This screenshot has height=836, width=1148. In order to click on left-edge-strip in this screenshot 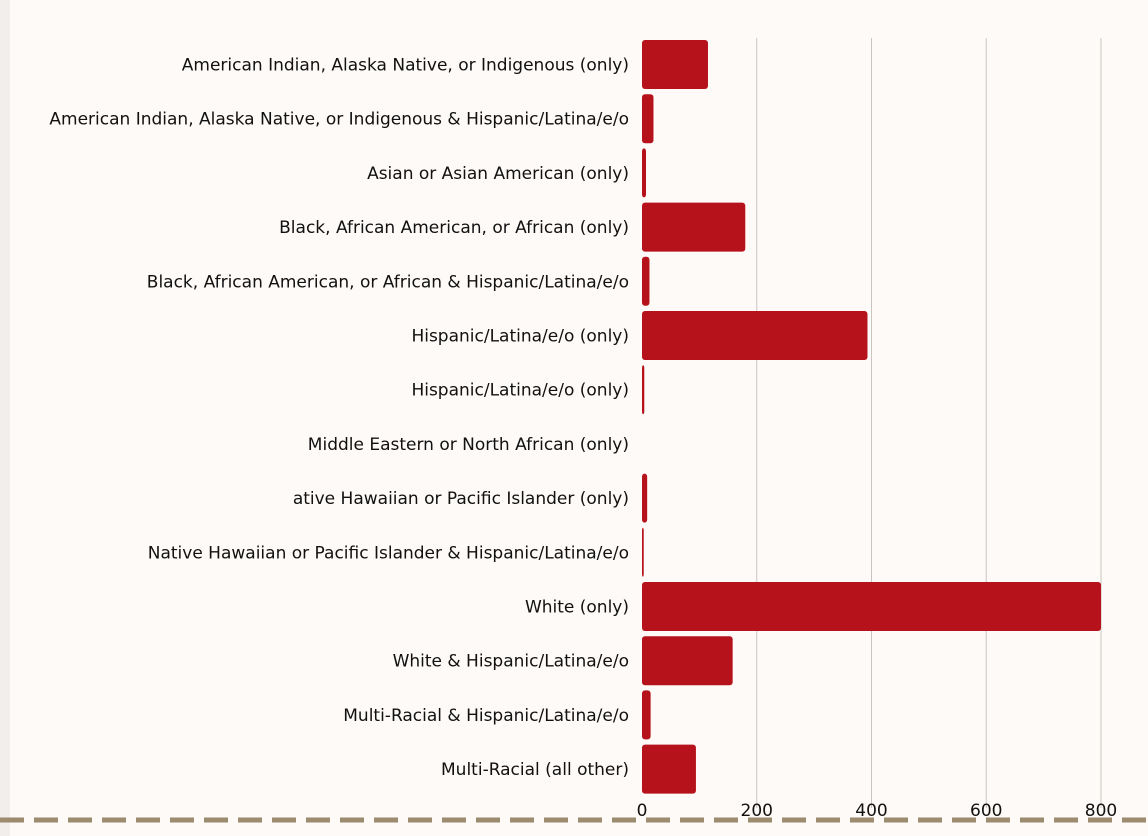, I will do `click(5, 418)`.